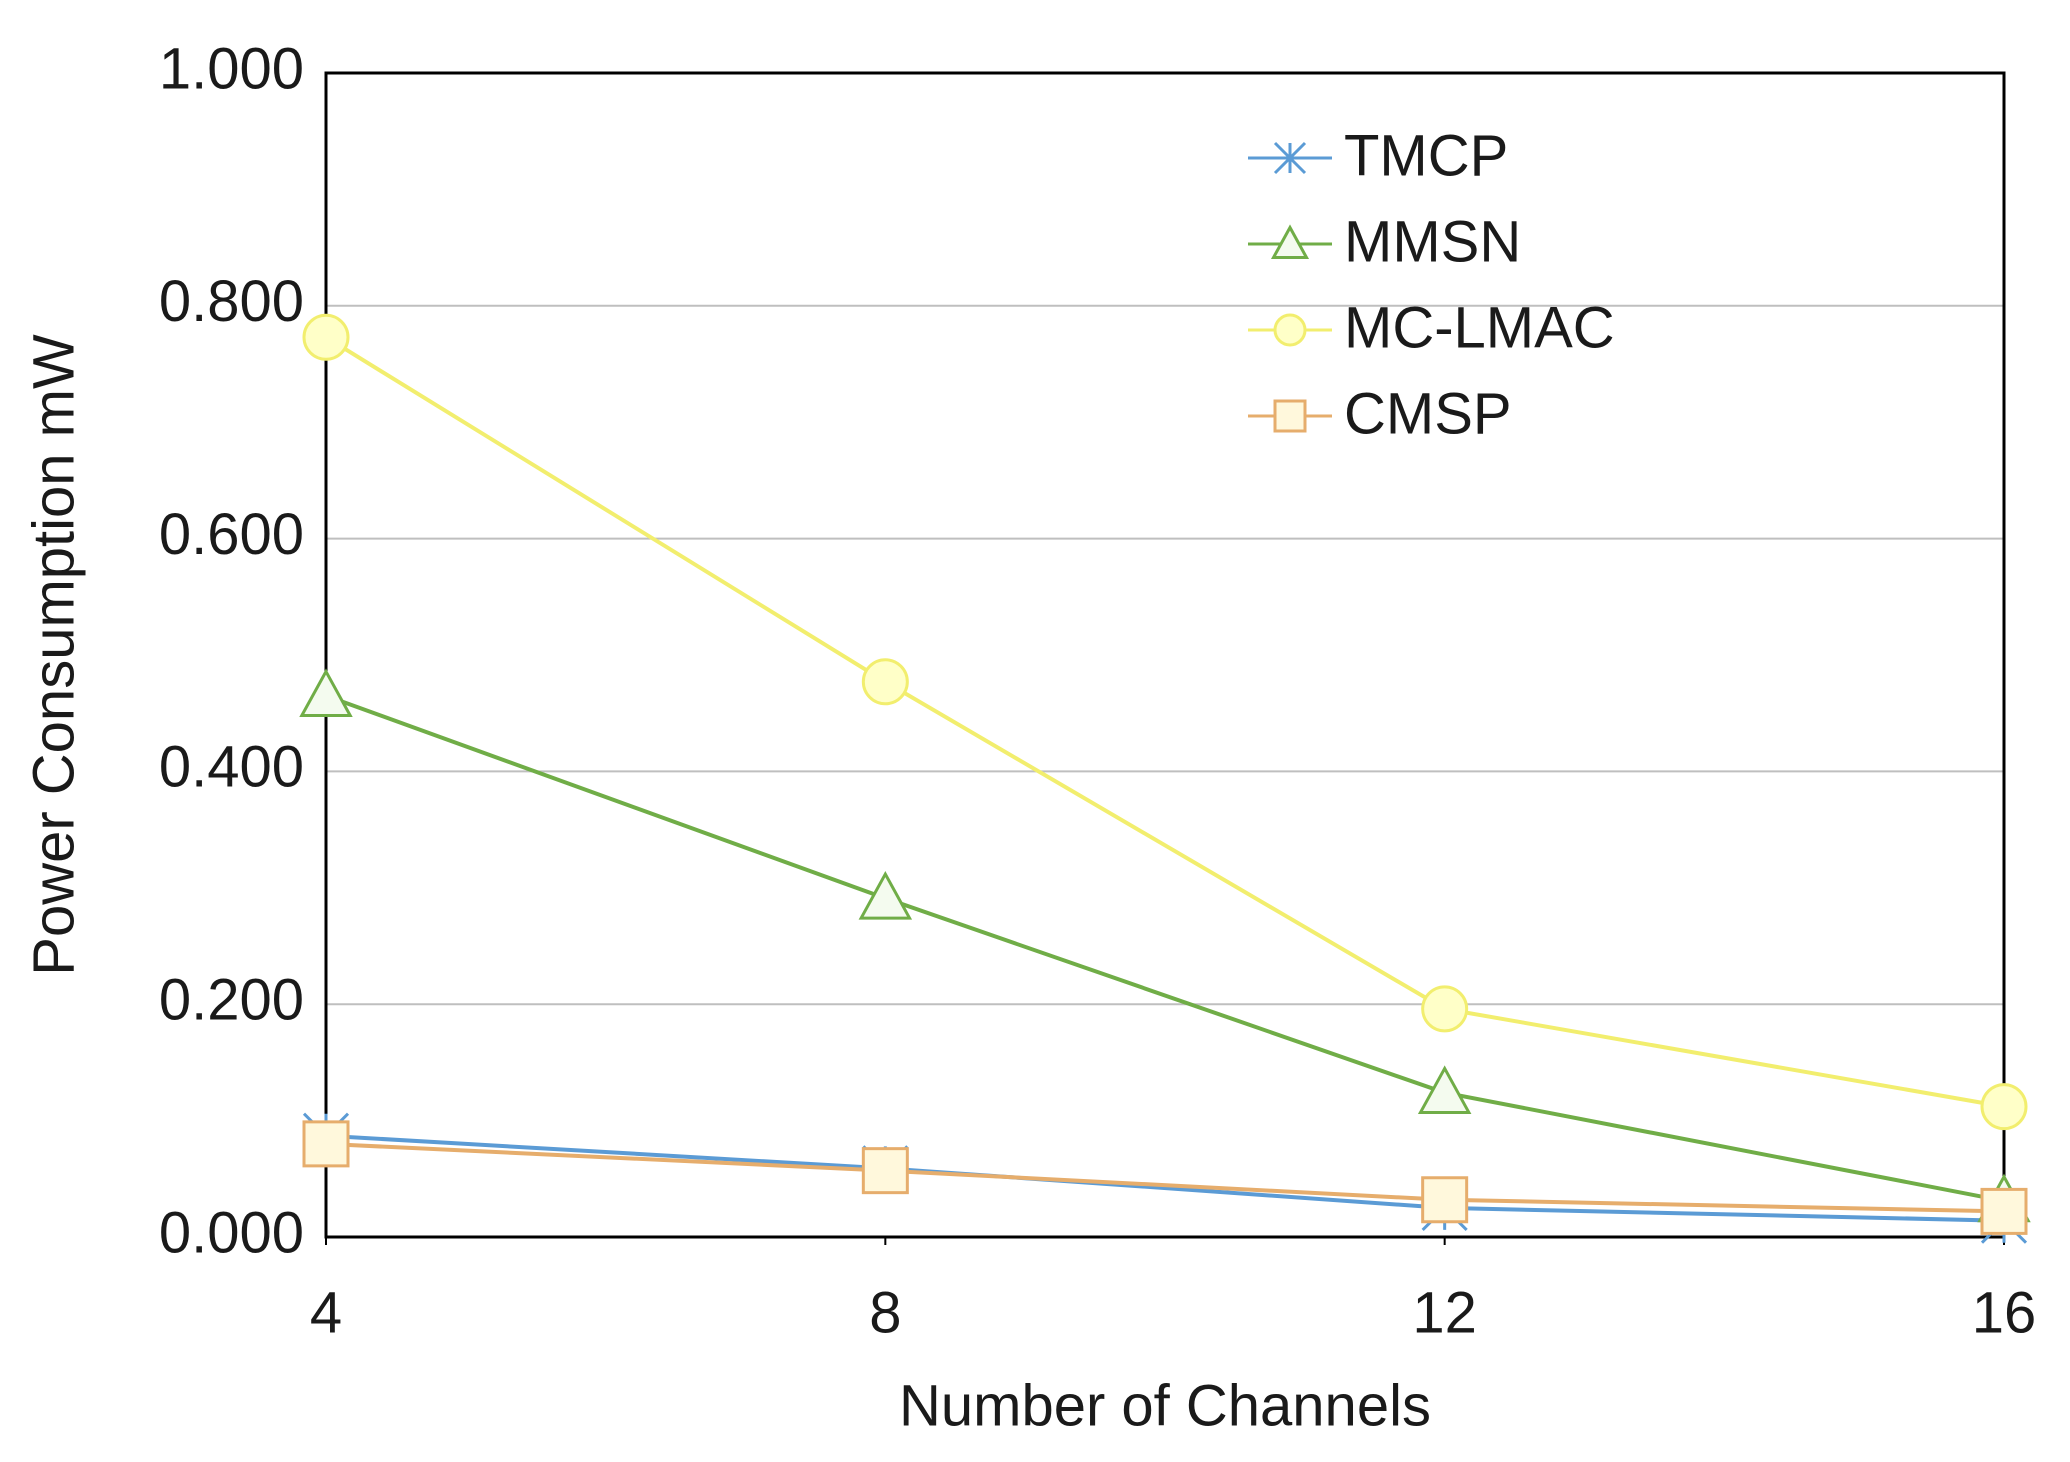 Image resolution: width=2070 pixels, height=1462 pixels. I want to click on series-line, so click(1165, 1177).